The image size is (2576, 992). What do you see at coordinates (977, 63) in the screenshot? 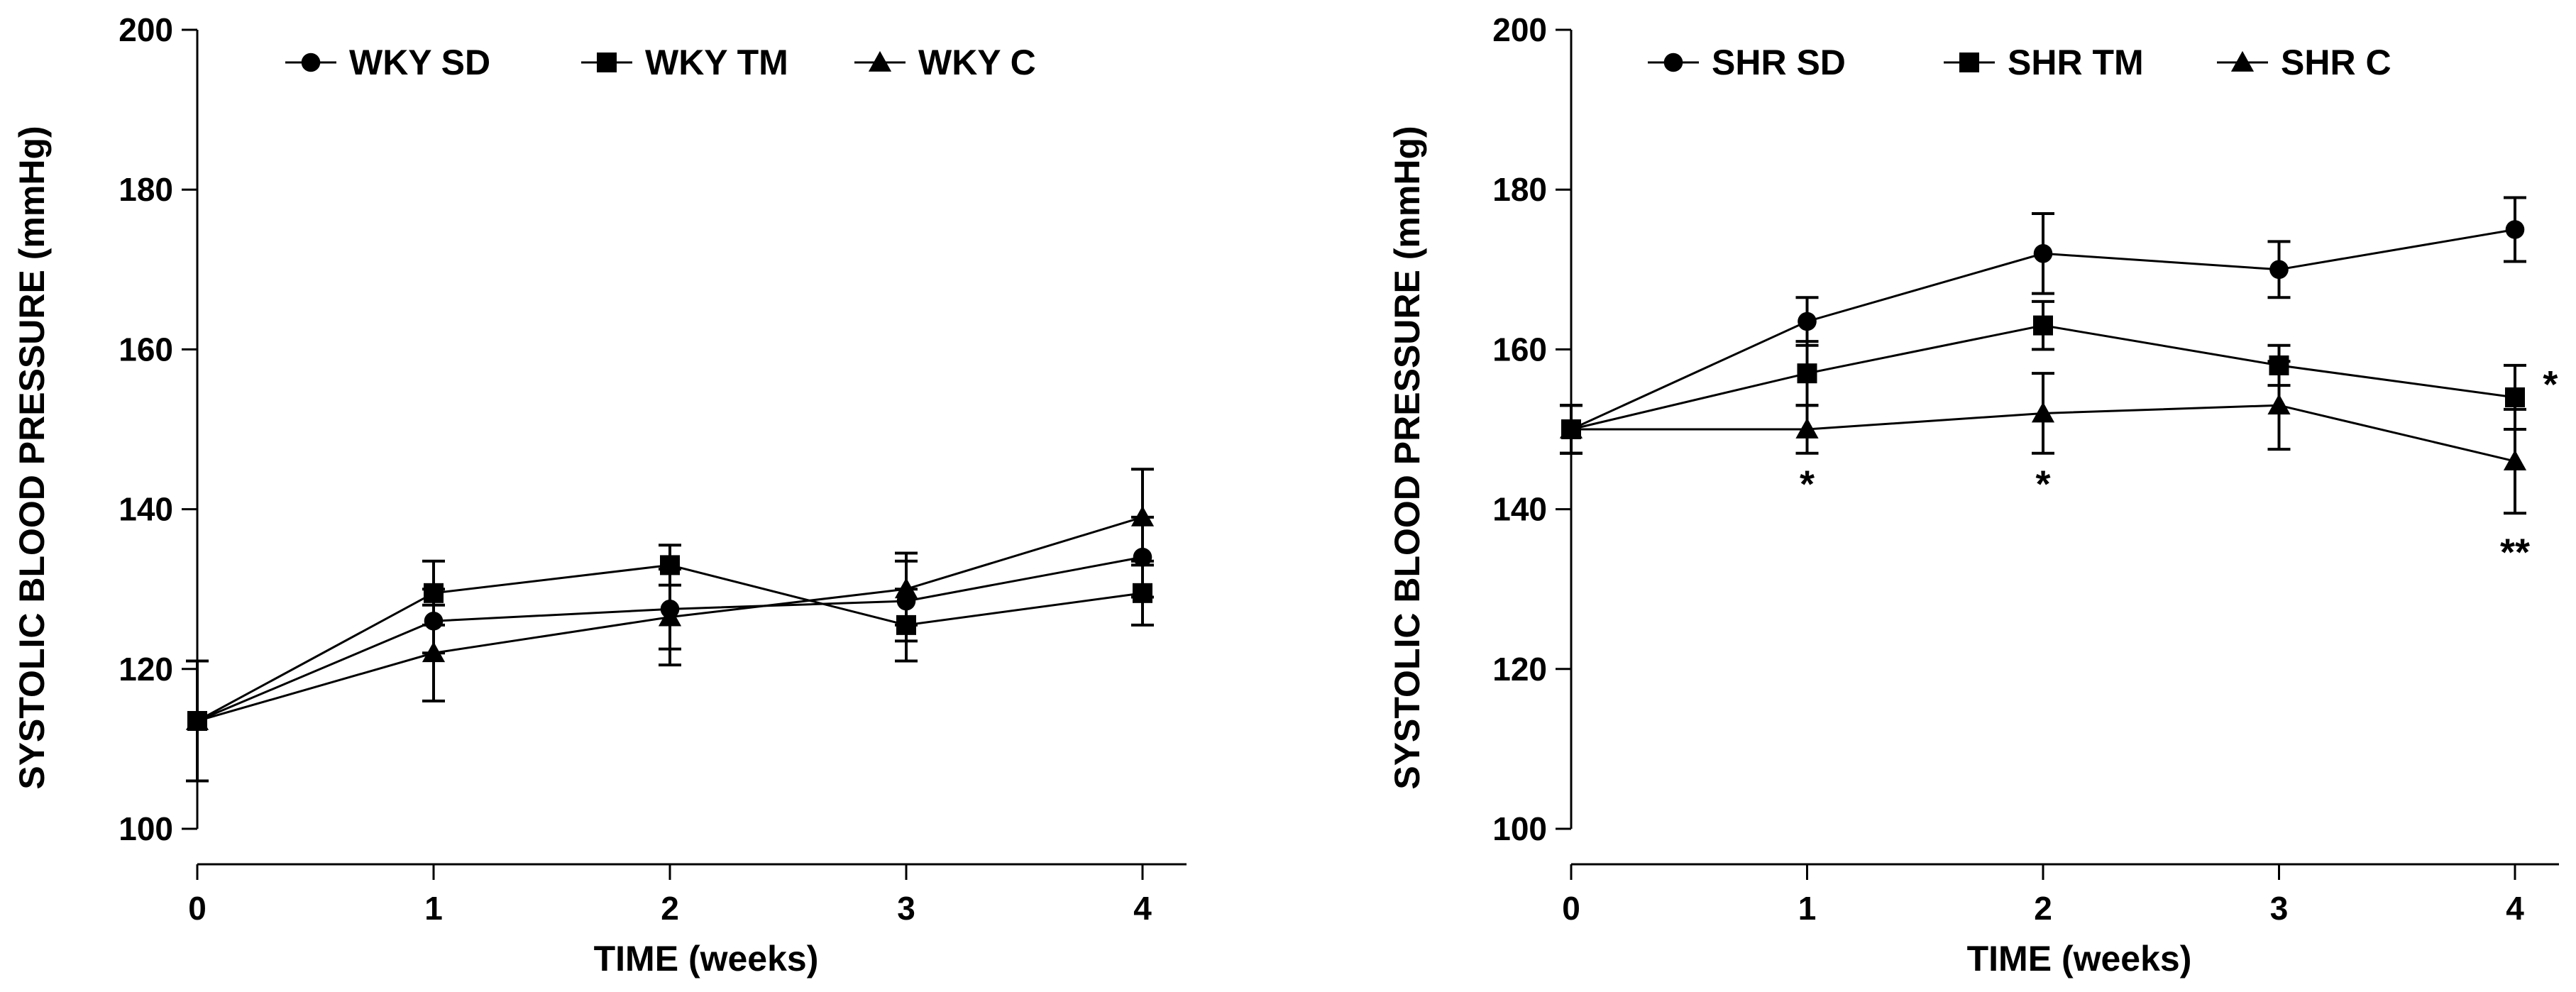
I see `legend-label: WKY C` at bounding box center [977, 63].